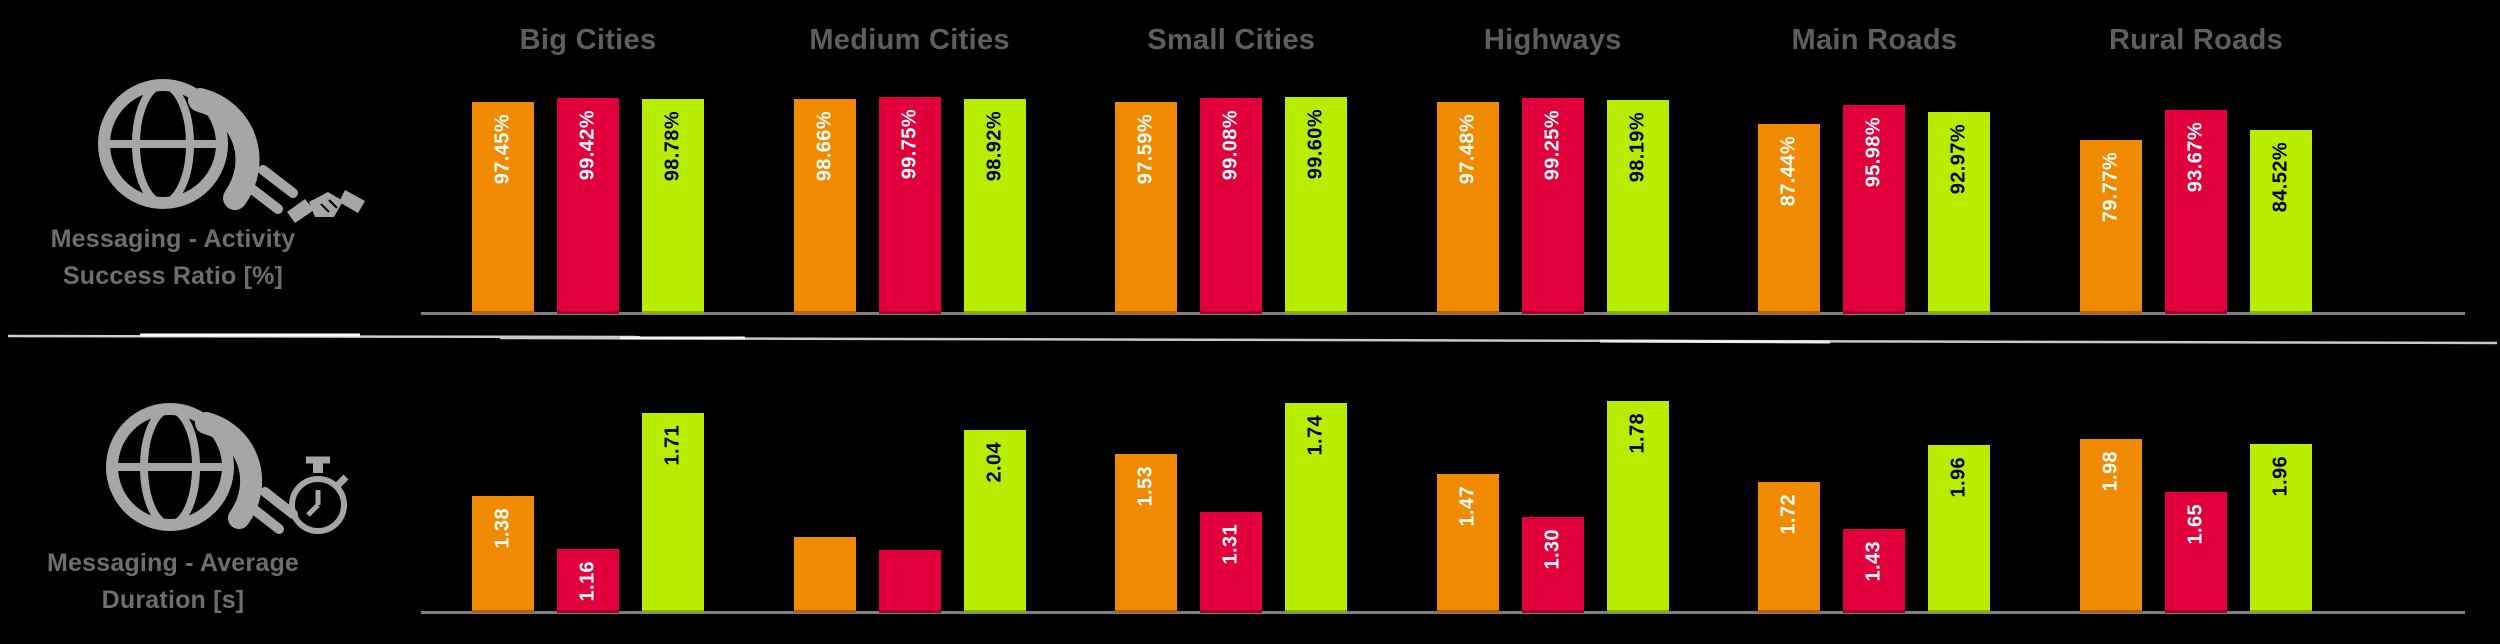  Describe the element at coordinates (588, 206) in the screenshot. I see `bar-big-cities-red: 99.42%` at that location.